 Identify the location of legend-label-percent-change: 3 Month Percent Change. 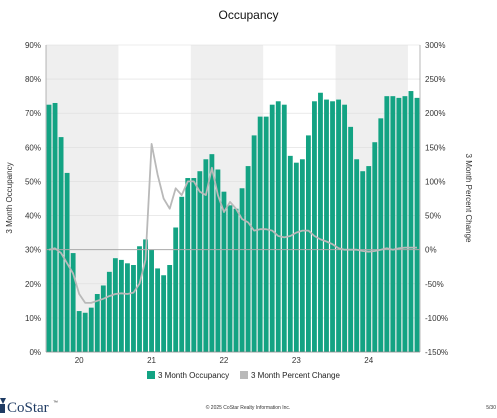
(295, 375).